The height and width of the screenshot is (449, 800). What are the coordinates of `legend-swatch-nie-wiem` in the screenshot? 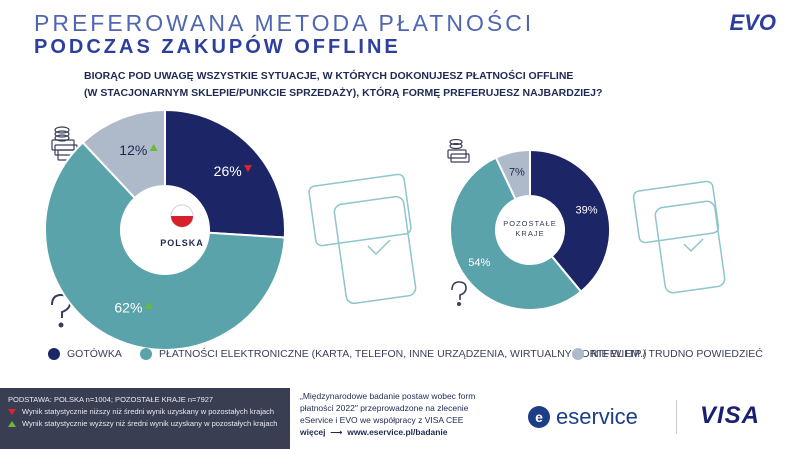 It's located at (578, 354).